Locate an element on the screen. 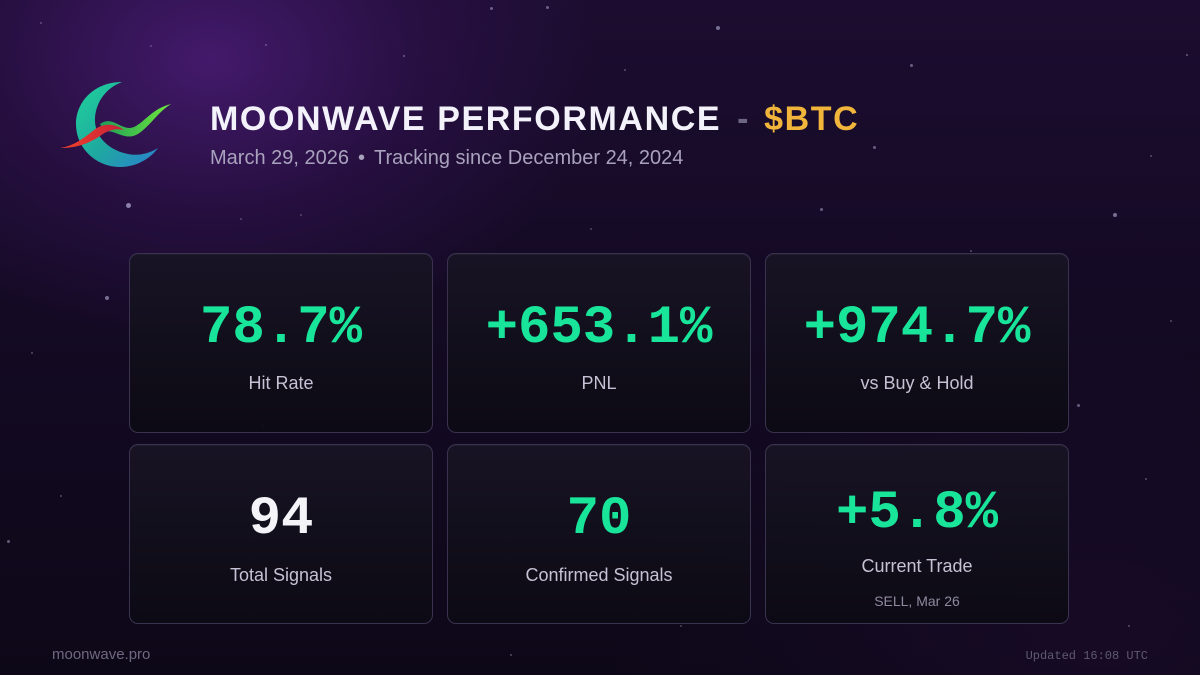 This screenshot has width=1200, height=675. vs-buy-hold-card: +974.7% vs Buy & Hold is located at coordinates (917, 343).